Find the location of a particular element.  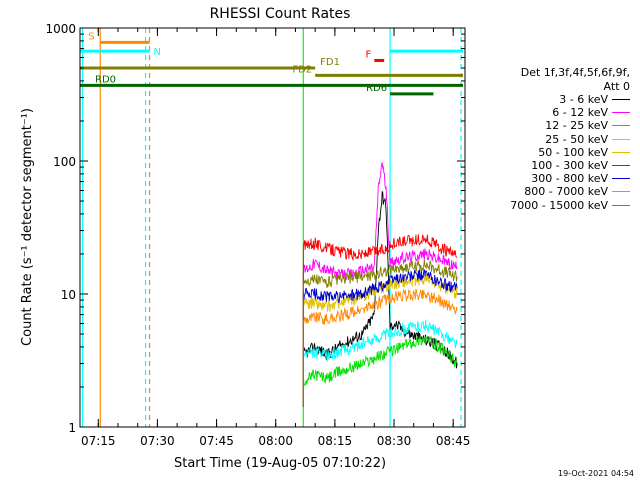

x-tick-label-6: 08:45 is located at coordinates (453, 441).